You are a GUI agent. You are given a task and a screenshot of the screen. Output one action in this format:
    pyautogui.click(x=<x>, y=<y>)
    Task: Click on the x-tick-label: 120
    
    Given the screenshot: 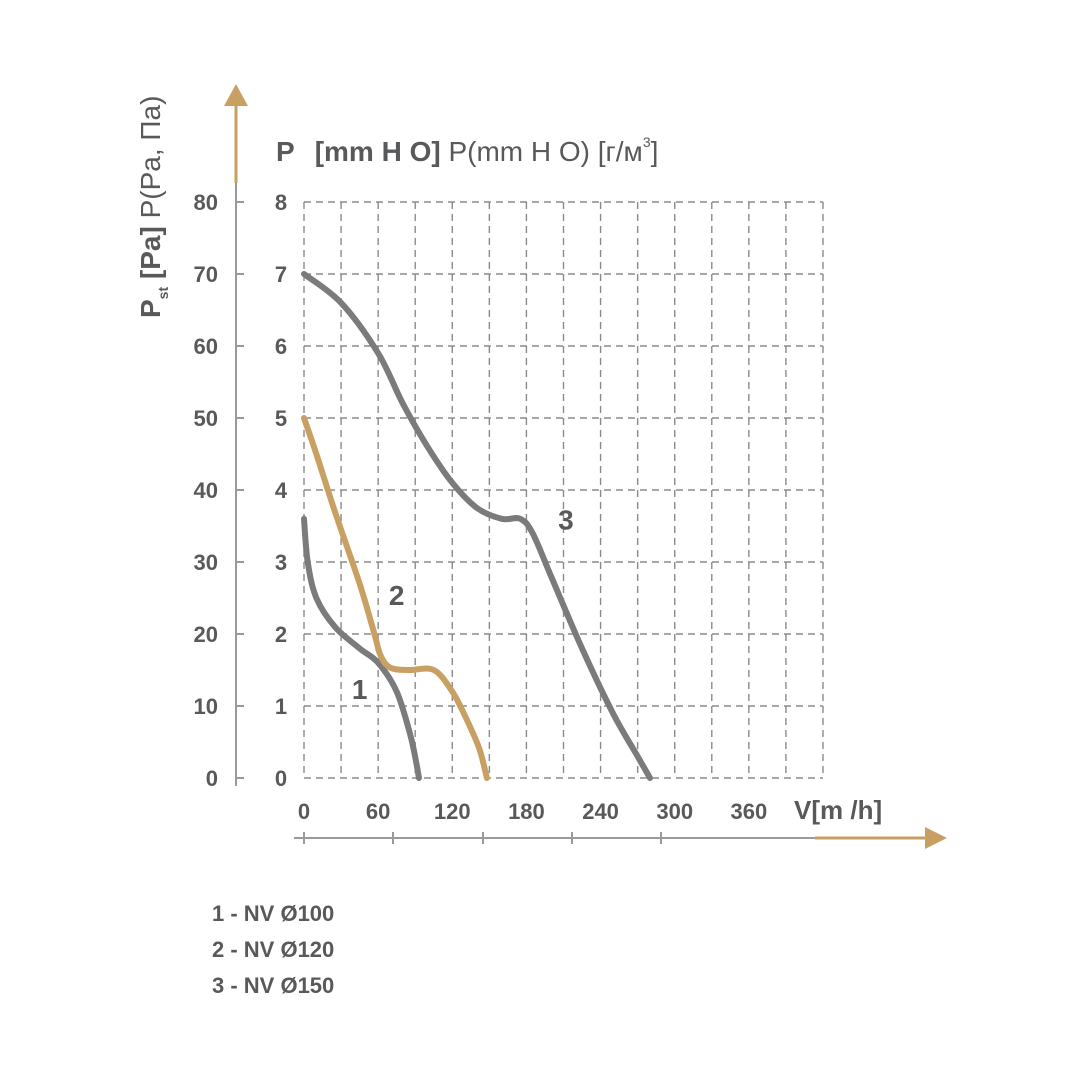 What is the action you would take?
    pyautogui.click(x=452, y=811)
    